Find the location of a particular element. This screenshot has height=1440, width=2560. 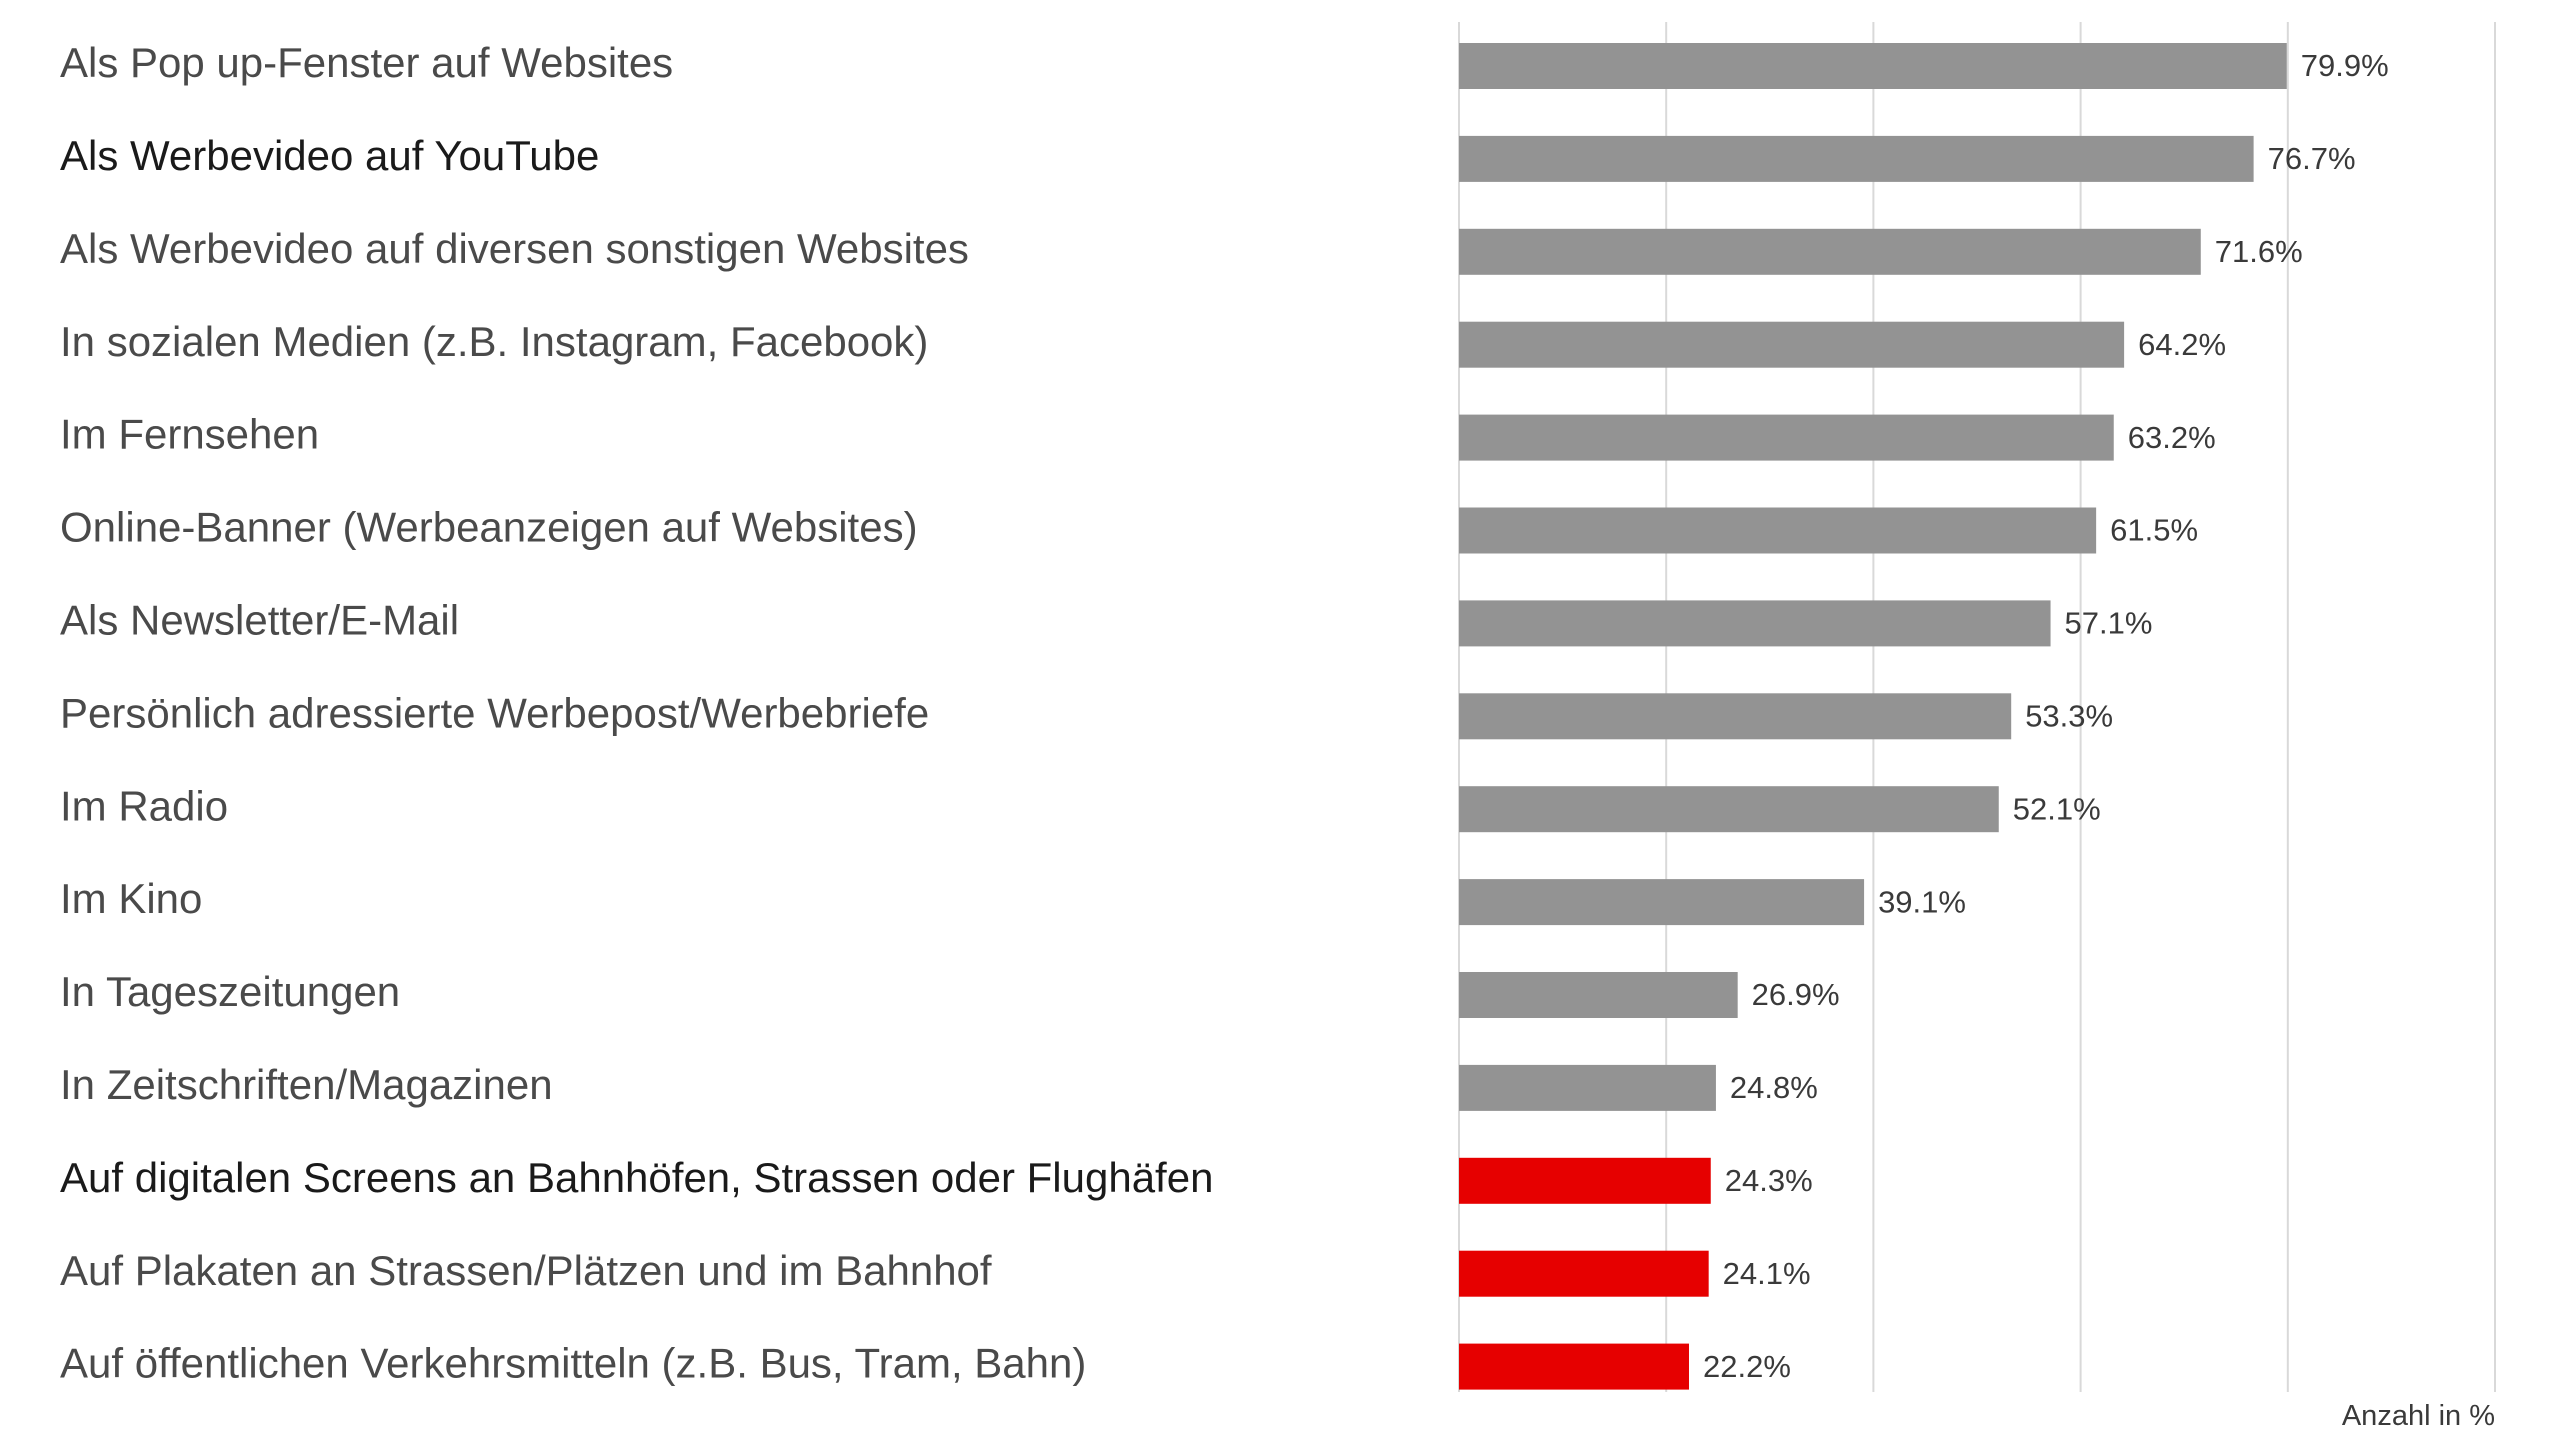

value-label-5: 63.2% is located at coordinates (2172, 437).